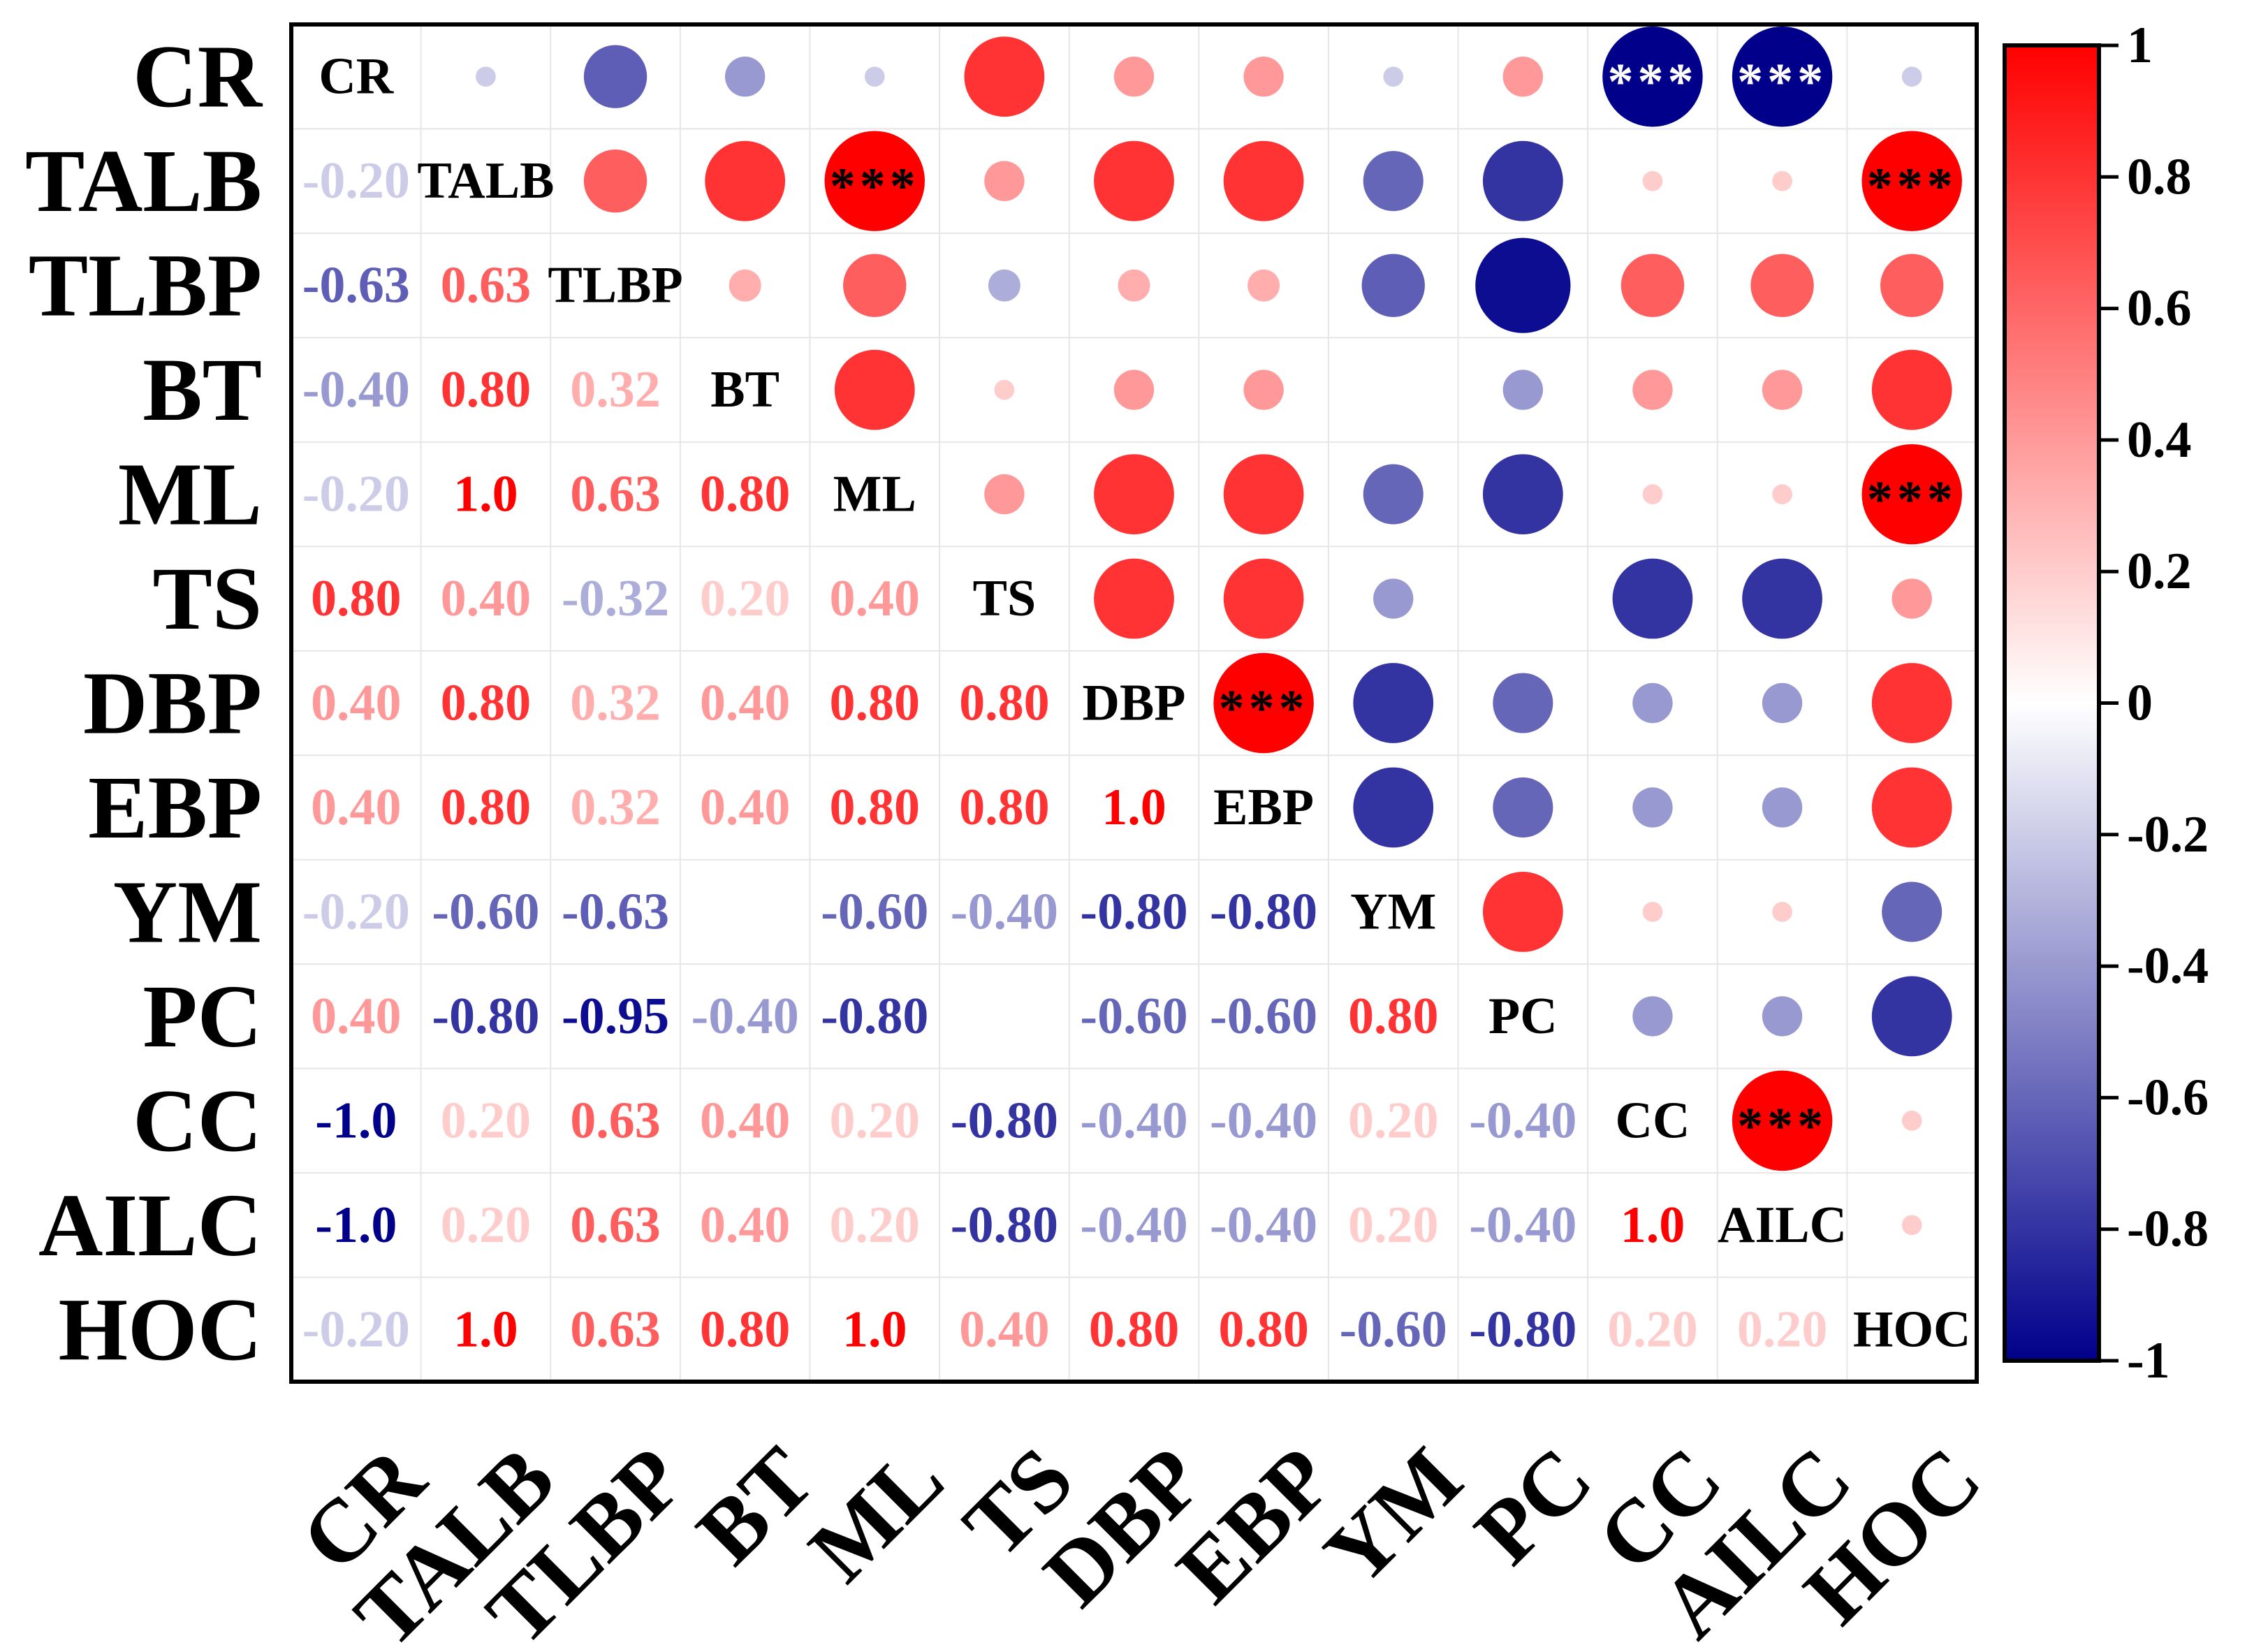 This screenshot has width=2261, height=1652. I want to click on column-label-bt: BT, so click(755, 1505).